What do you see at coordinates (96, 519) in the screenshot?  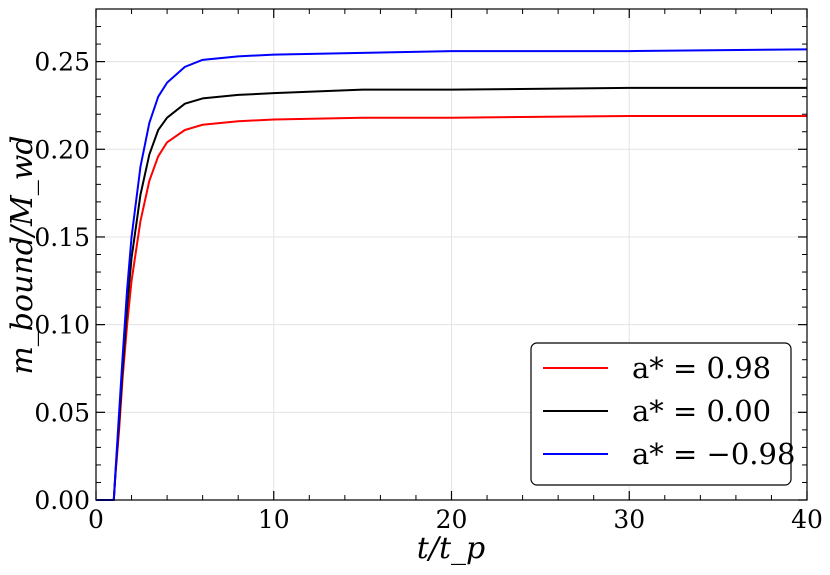 I see `x-tick-label: 0` at bounding box center [96, 519].